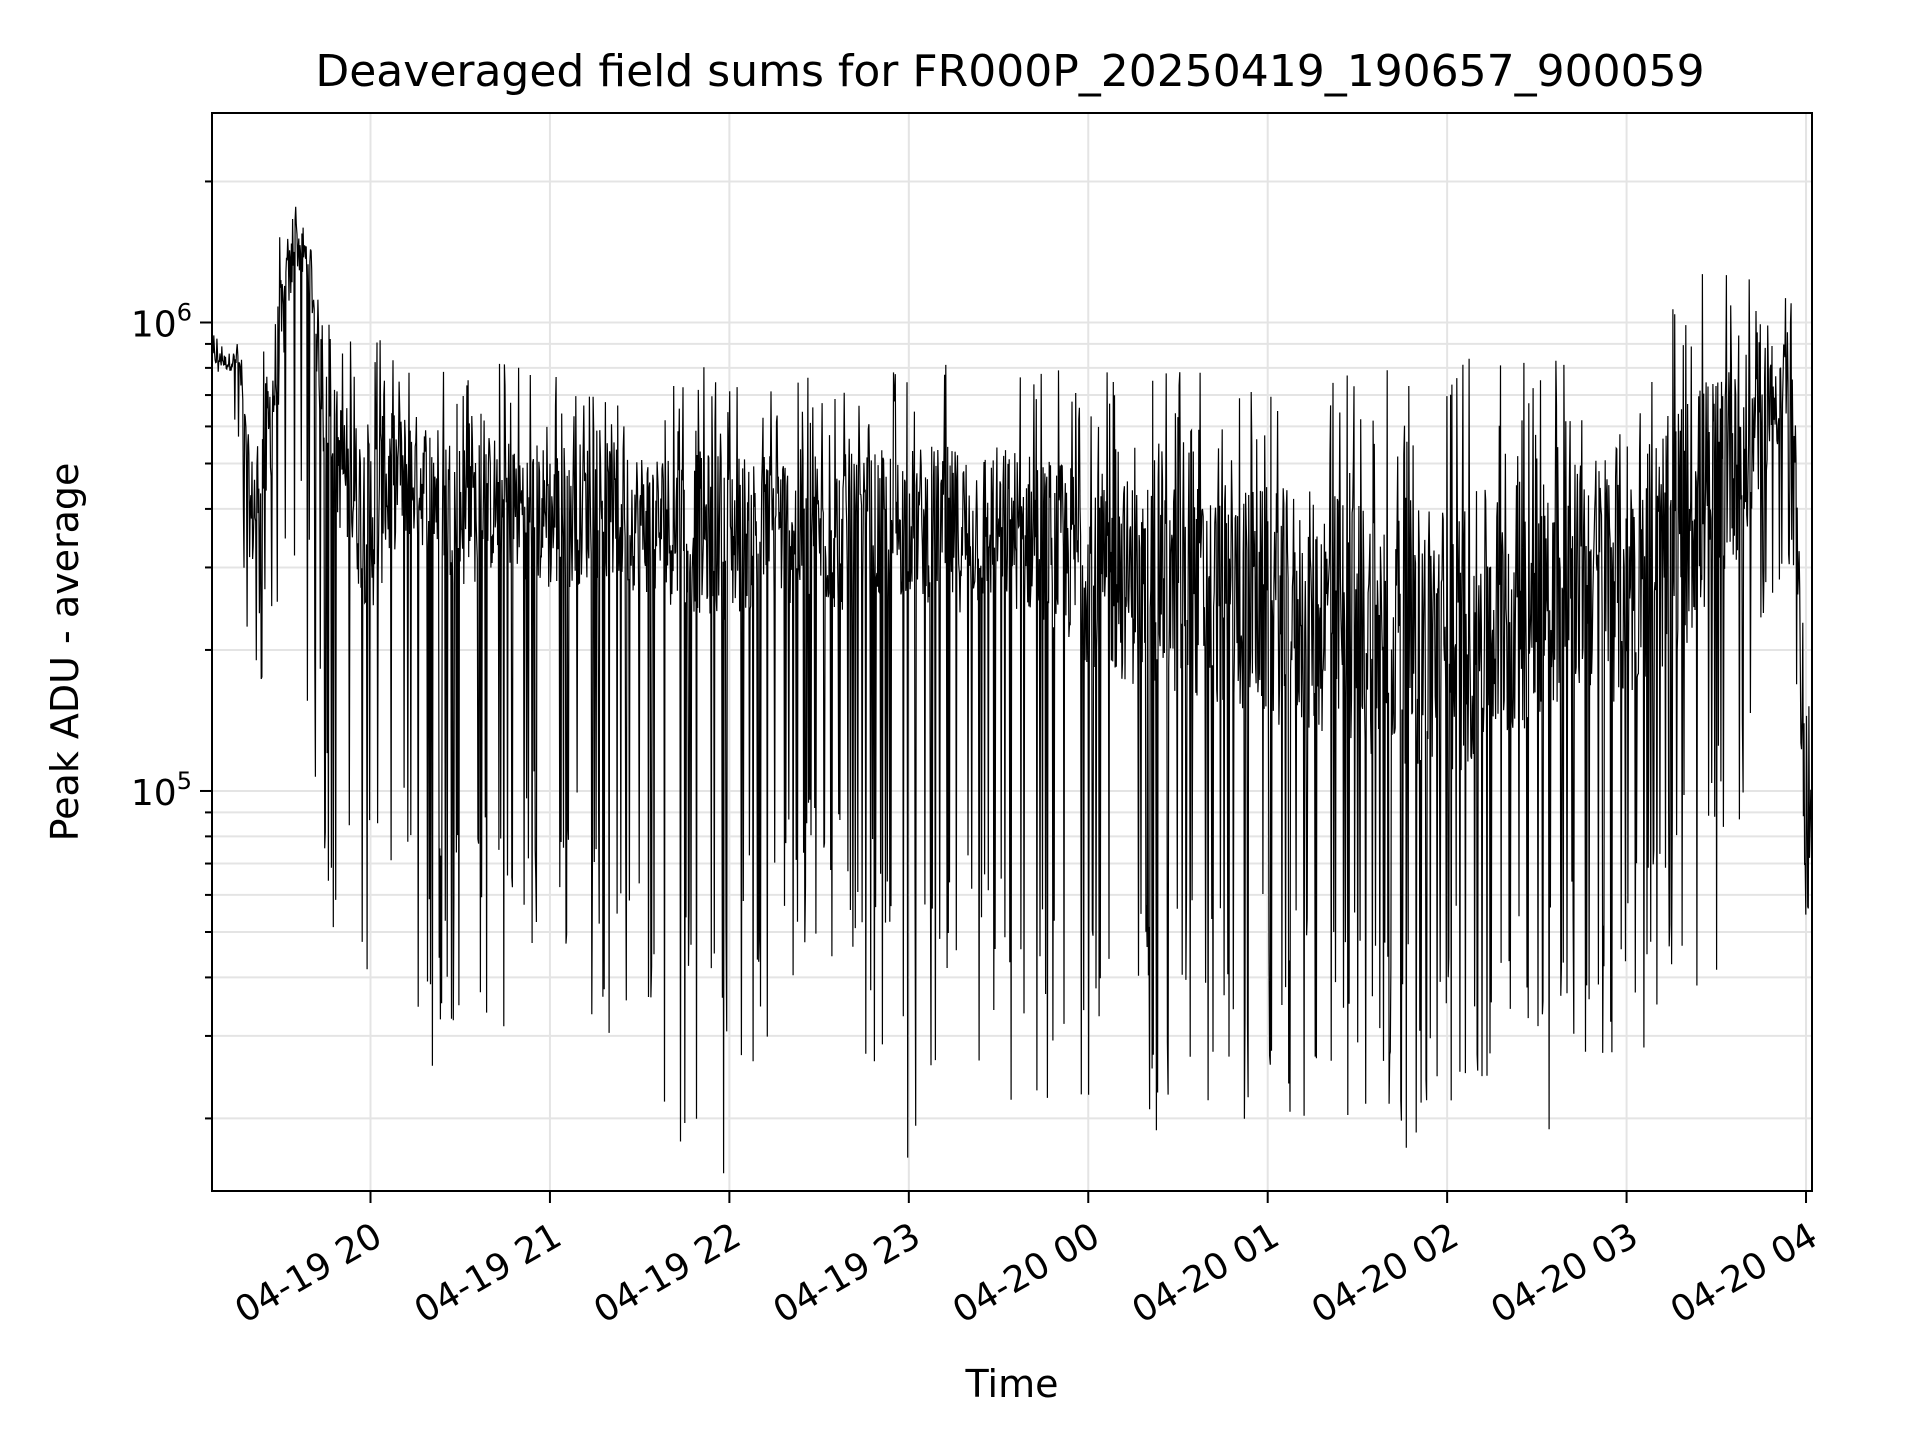  I want to click on y-tick-label: 10⁵, so click(161, 790).